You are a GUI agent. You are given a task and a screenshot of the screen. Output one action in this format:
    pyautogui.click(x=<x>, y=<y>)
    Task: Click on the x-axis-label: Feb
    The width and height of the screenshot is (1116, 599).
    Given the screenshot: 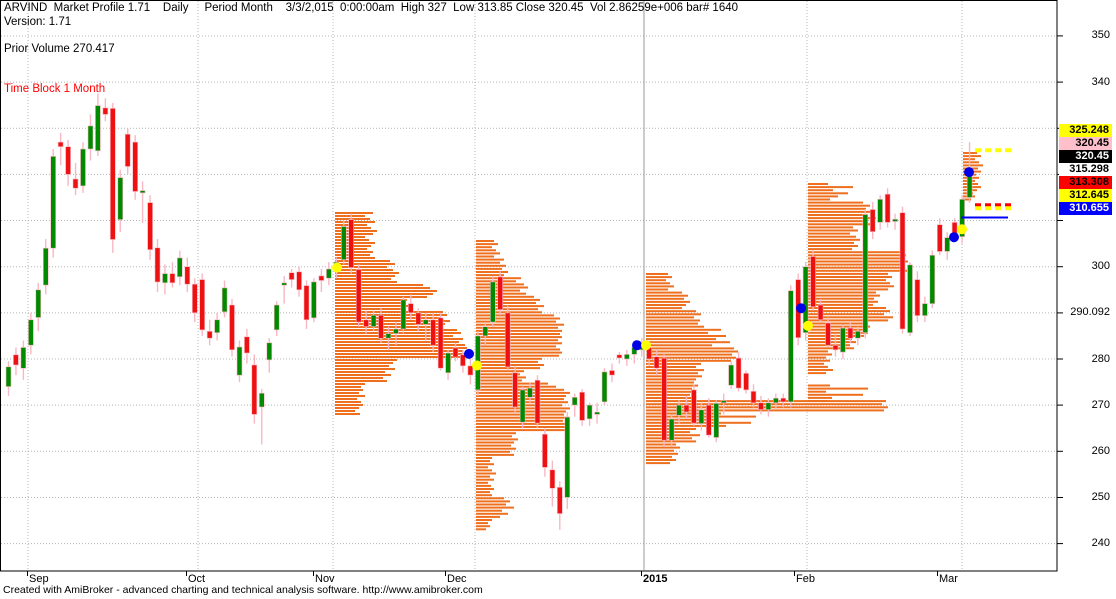 What is the action you would take?
    pyautogui.click(x=805, y=579)
    